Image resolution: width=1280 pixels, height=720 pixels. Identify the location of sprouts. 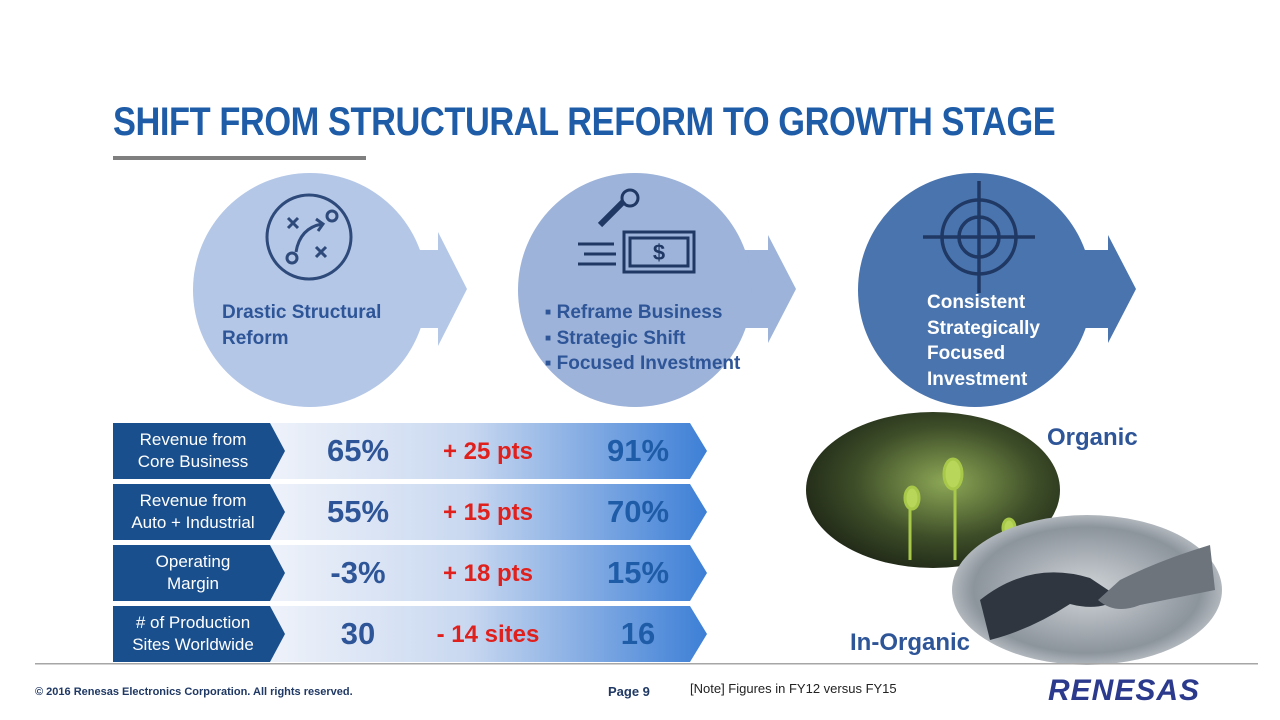
(960, 508).